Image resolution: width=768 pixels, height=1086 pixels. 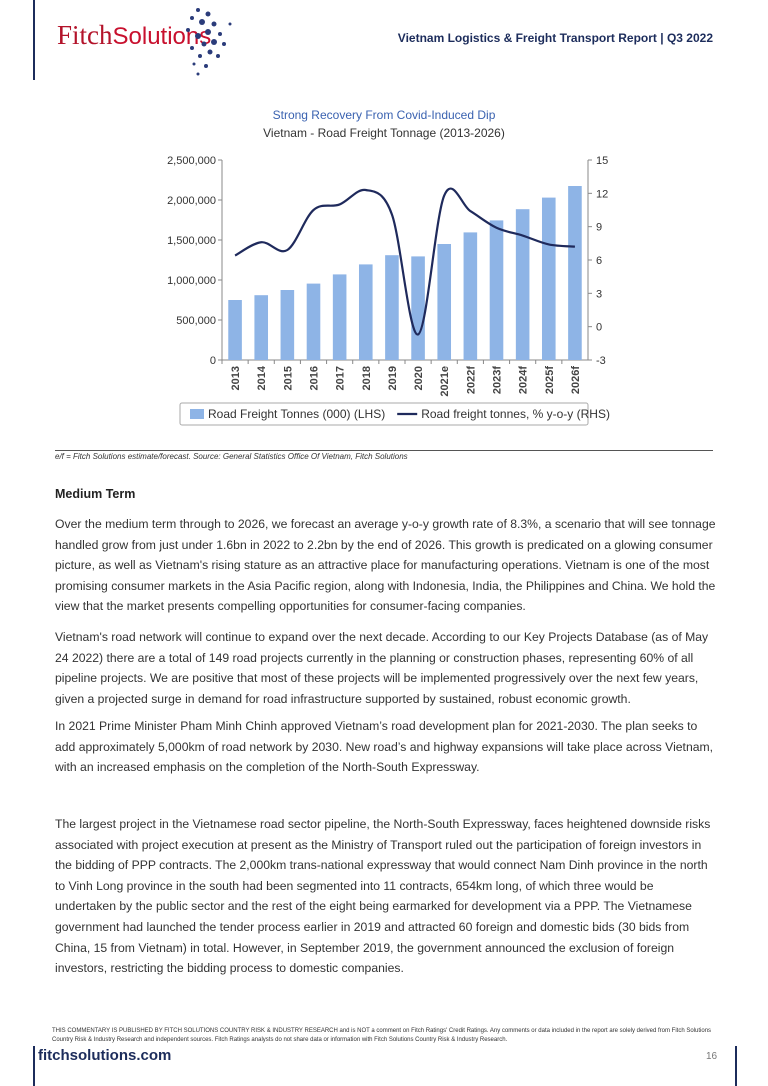 I want to click on x-tick-label: 2019, so click(x=393, y=378).